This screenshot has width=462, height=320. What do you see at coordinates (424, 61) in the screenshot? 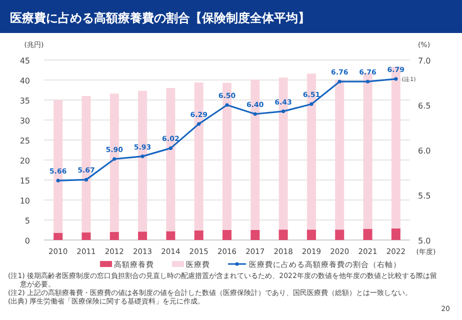
I see `y2-tick-label: 7.0` at bounding box center [424, 61].